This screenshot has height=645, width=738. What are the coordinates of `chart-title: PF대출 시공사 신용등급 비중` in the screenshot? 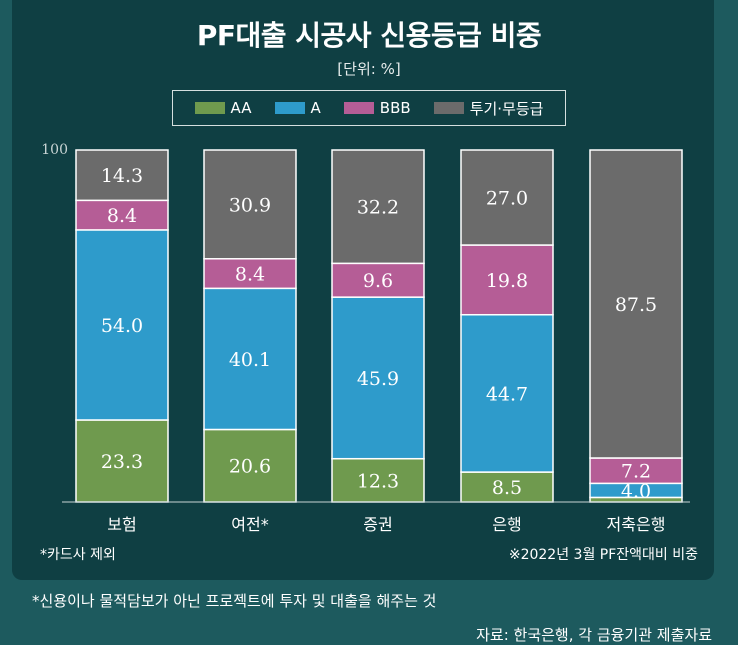 It's located at (369, 35).